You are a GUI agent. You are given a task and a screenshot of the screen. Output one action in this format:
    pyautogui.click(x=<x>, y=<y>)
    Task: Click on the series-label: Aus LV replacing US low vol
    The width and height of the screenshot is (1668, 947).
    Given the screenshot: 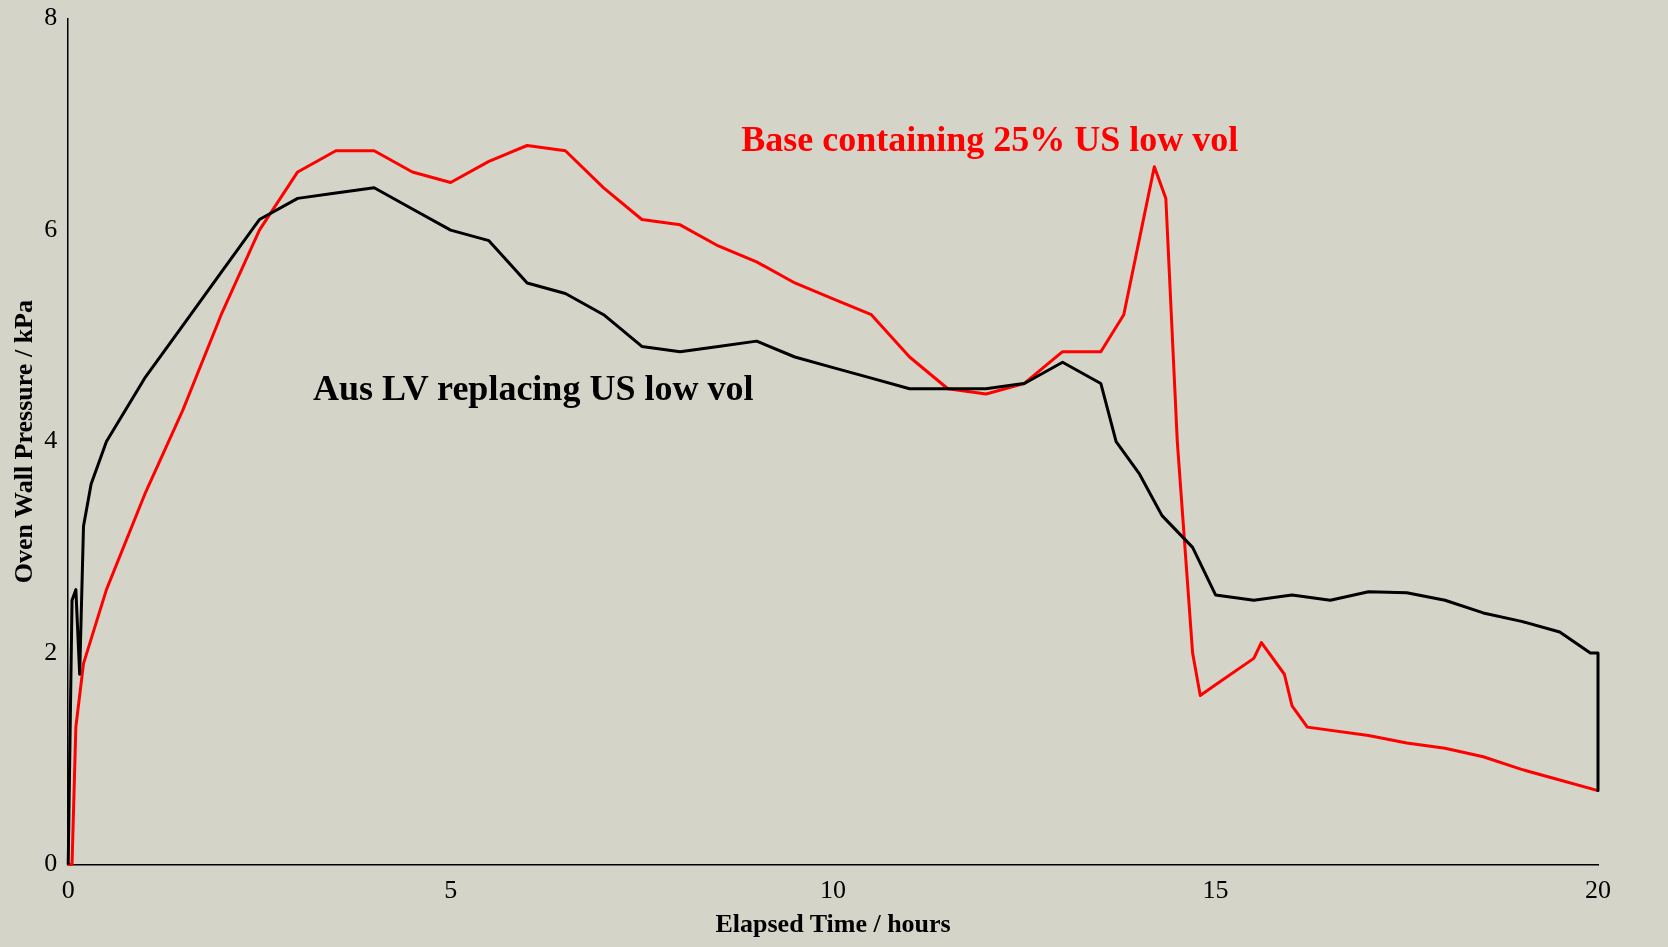 What is the action you would take?
    pyautogui.click(x=533, y=388)
    